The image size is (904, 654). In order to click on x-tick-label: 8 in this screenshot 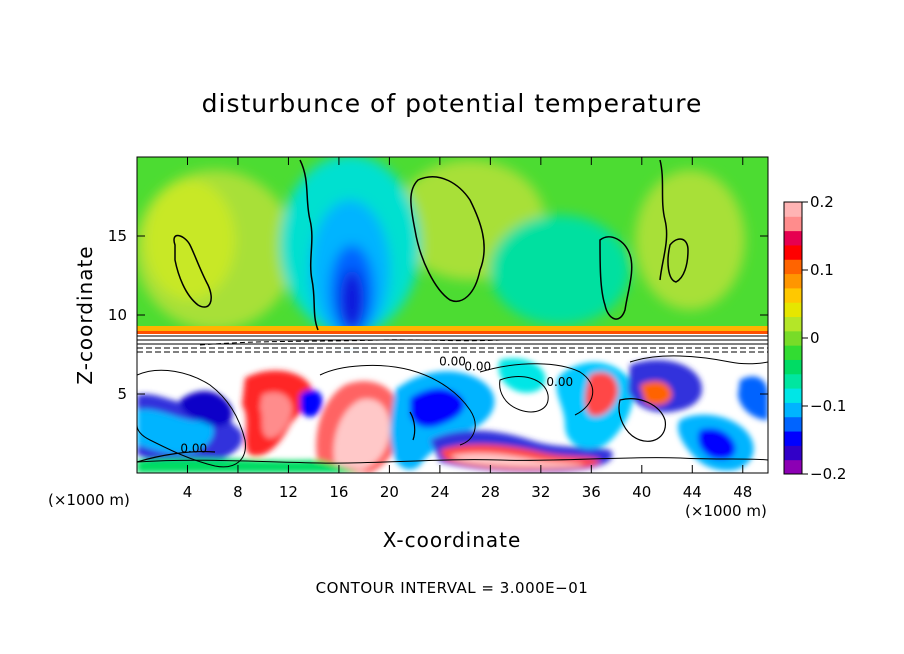, I will do `click(238, 492)`.